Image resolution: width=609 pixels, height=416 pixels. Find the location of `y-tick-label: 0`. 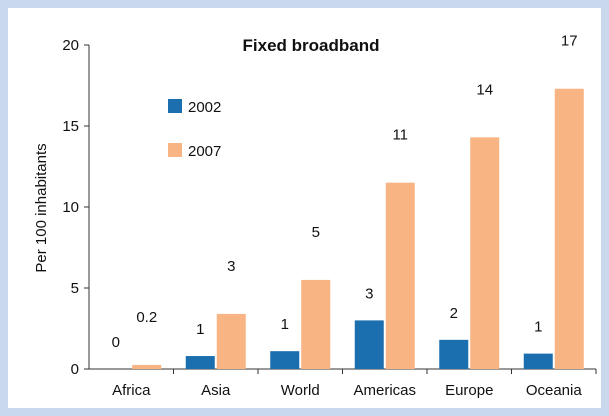

y-tick-label: 0 is located at coordinates (75, 369).